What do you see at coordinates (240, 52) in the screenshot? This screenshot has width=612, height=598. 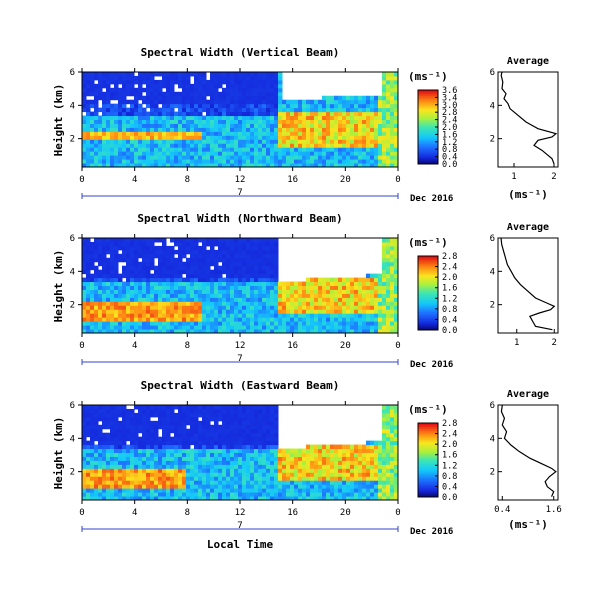 I see `panel-title: Spectral Width (Vertical Beam)` at bounding box center [240, 52].